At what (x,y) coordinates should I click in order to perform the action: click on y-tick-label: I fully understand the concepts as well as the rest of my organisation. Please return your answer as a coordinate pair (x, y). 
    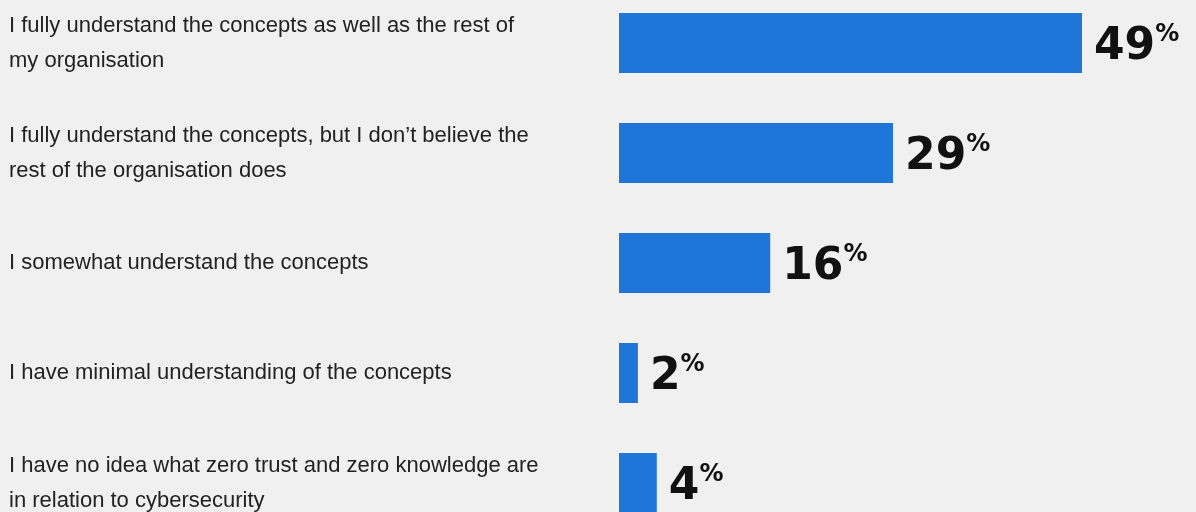
    Looking at the image, I should click on (262, 41).